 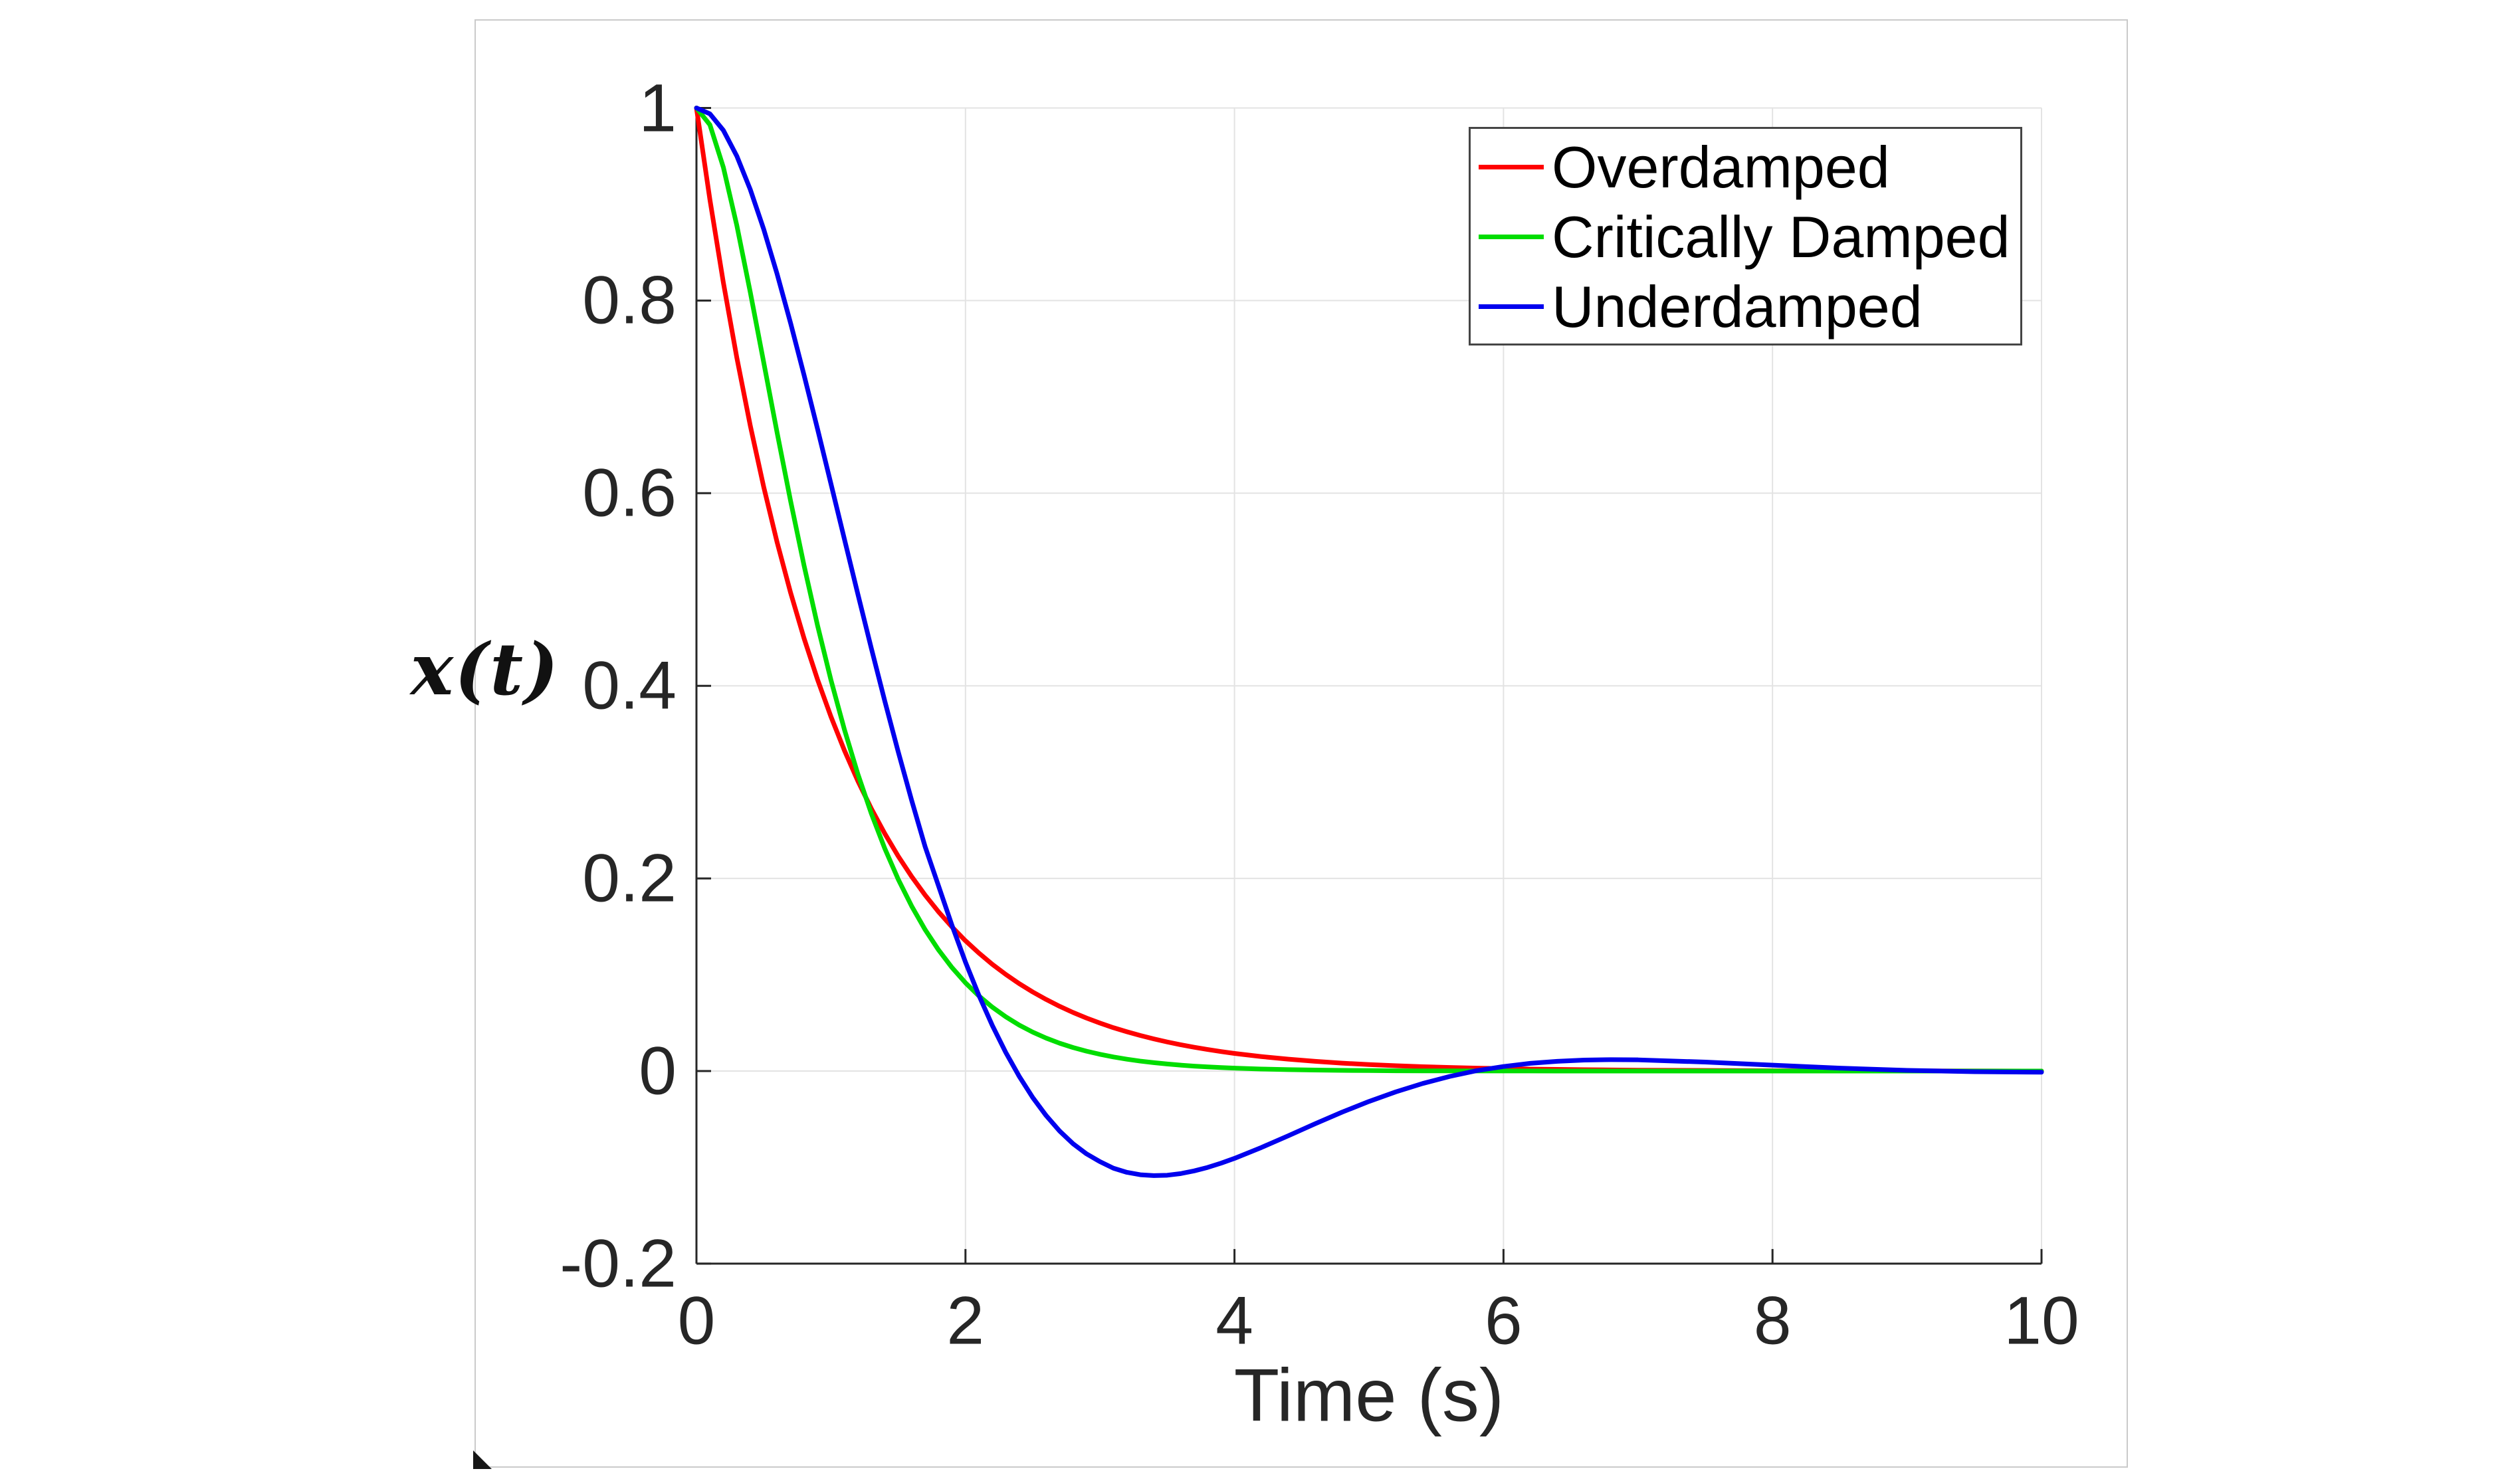 What do you see at coordinates (485, 670) in the screenshot?
I see `y-axis-label: x(t)` at bounding box center [485, 670].